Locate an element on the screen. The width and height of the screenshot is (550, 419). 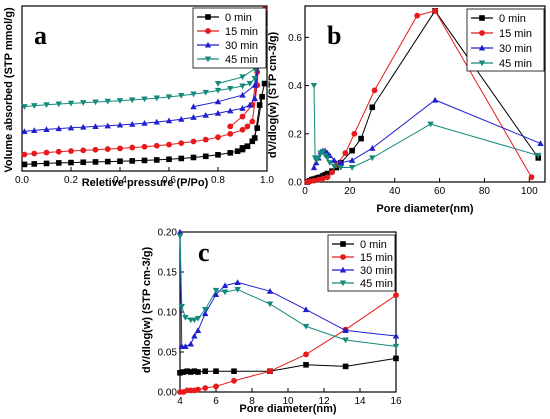
x-tick-label: 20 is located at coordinates (350, 191).